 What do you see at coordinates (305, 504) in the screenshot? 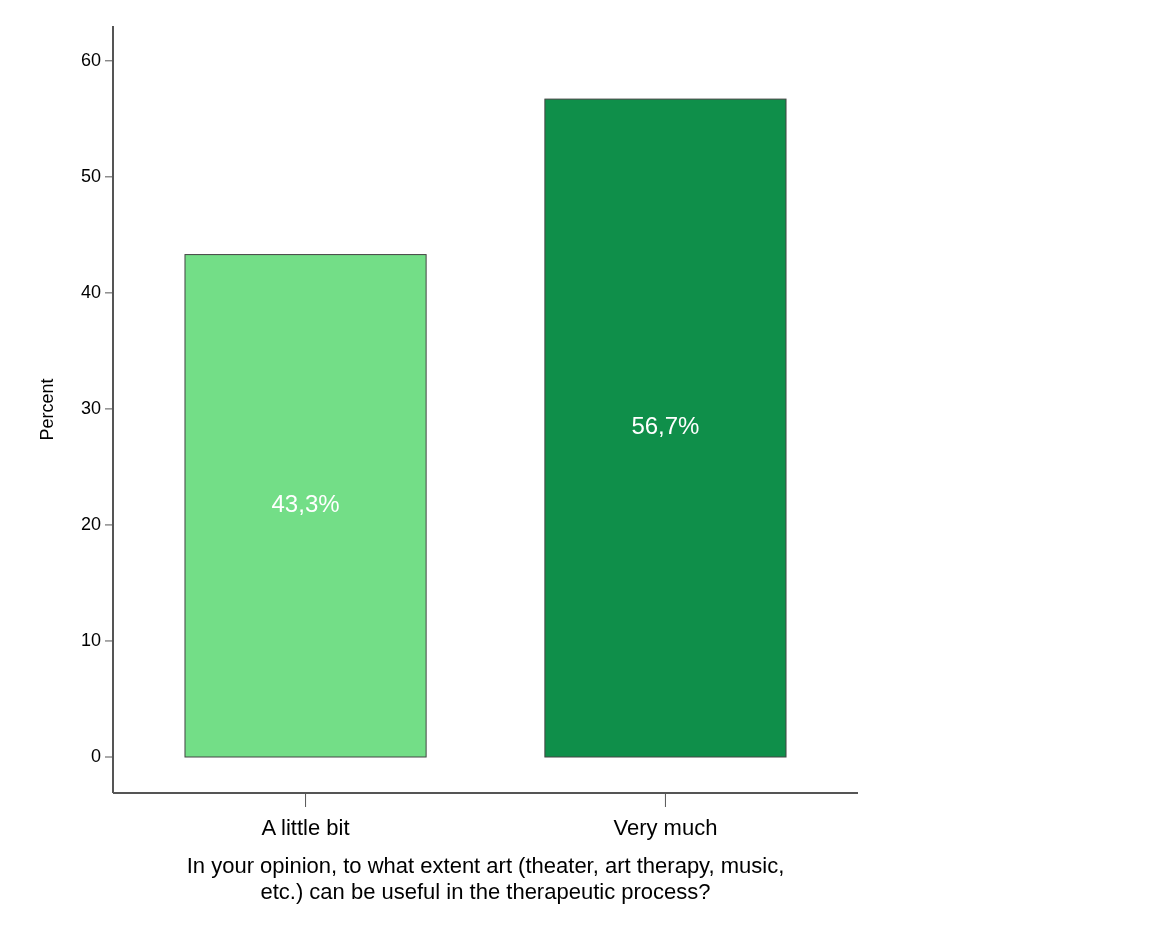
I see `data-label: 43,3%` at bounding box center [305, 504].